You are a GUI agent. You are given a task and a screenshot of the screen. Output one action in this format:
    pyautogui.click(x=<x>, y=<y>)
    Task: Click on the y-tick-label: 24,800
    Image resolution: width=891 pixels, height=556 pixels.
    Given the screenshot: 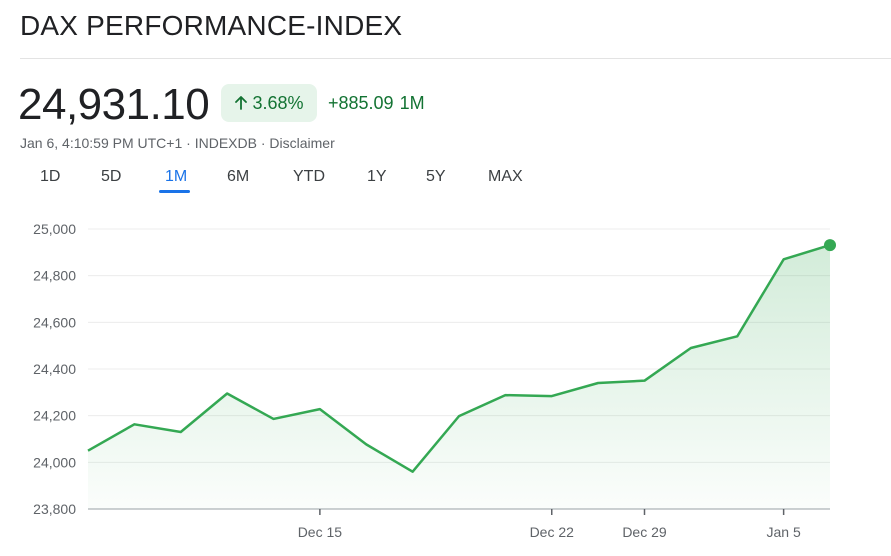 What is the action you would take?
    pyautogui.click(x=54, y=276)
    